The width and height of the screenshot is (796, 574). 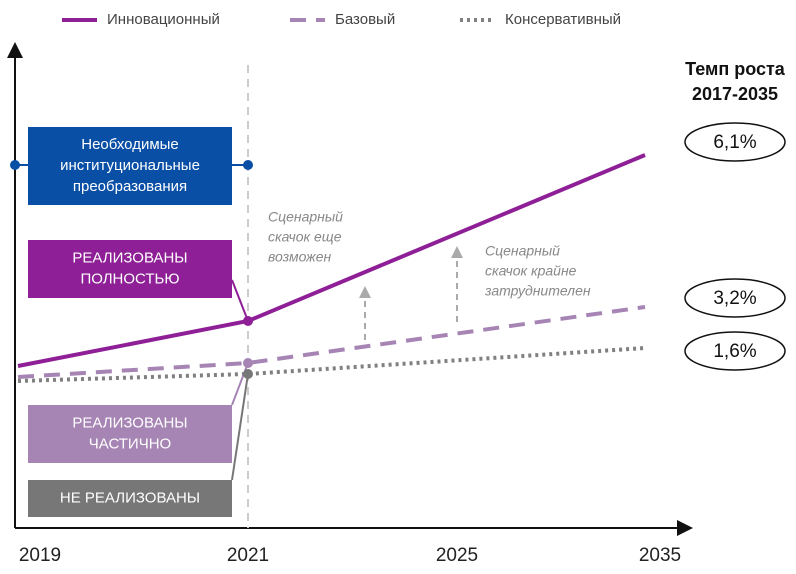 I want to click on x-tick-label: 2035, so click(x=660, y=555).